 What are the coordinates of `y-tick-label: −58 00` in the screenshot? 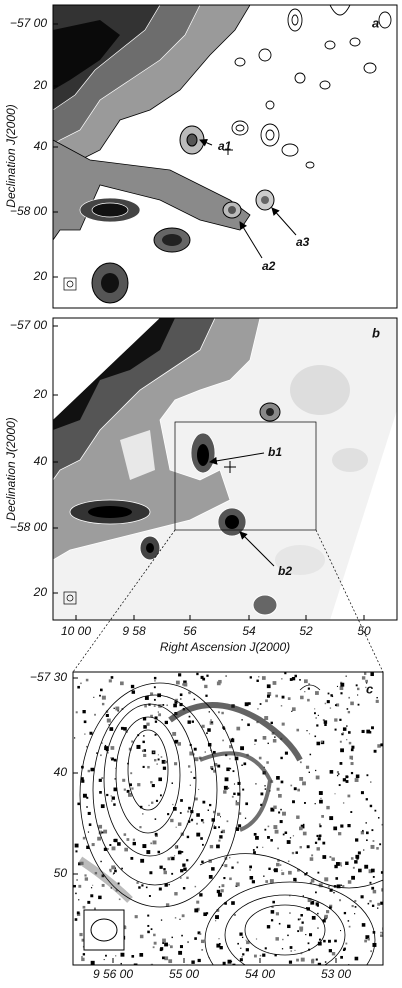 It's located at (28, 527).